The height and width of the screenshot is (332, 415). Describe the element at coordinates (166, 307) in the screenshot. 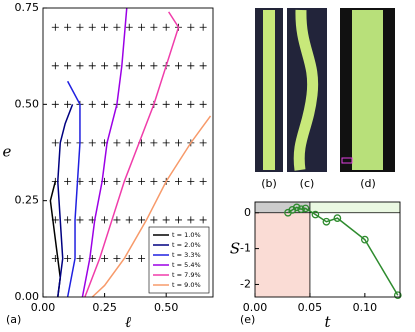

I see `x-tick-label: 0.50` at that location.